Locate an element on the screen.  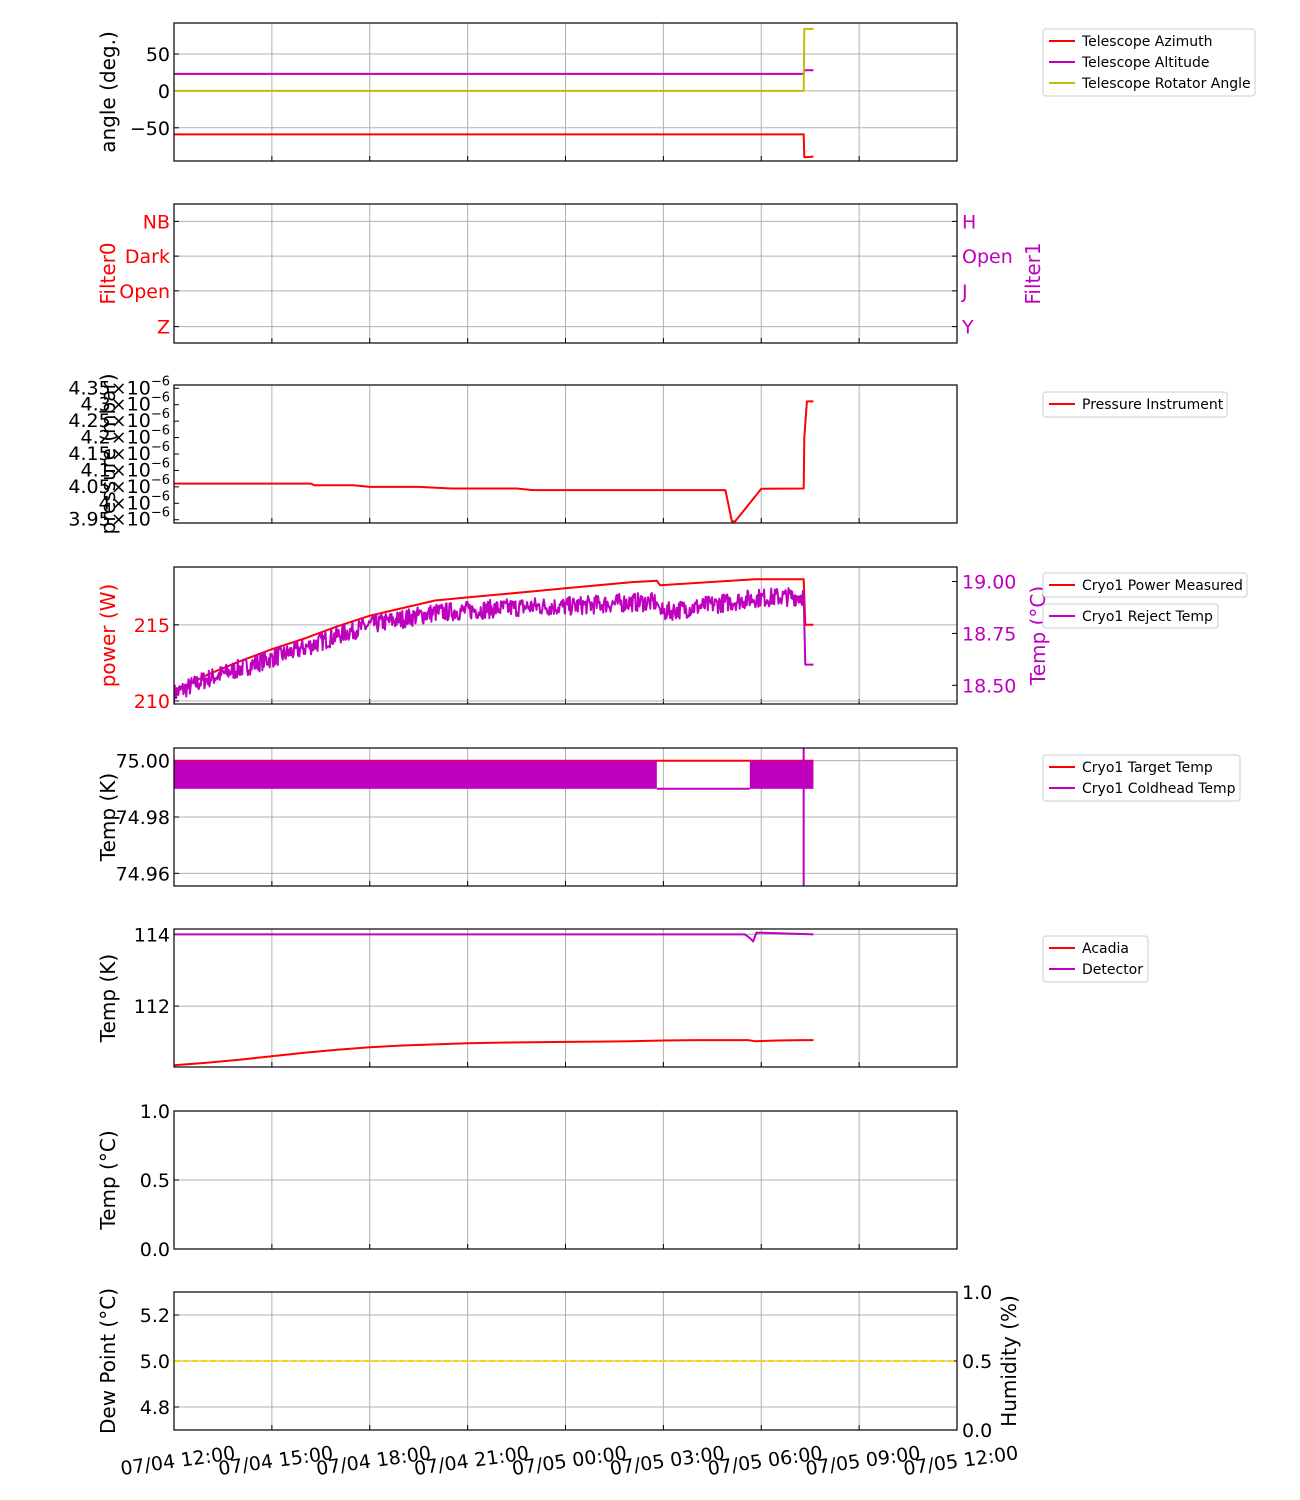
y-tick-label: 4.35×10⁻⁶ is located at coordinates (119, 386).